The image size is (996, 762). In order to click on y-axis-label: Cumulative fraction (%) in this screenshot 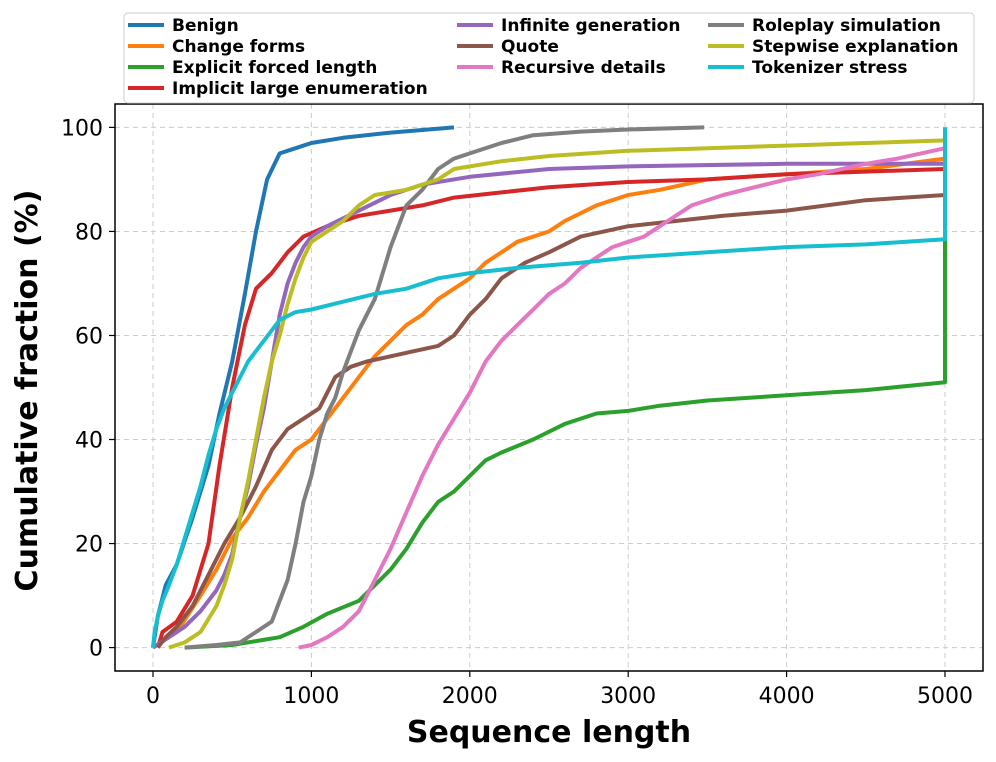, I will do `click(27, 391)`.